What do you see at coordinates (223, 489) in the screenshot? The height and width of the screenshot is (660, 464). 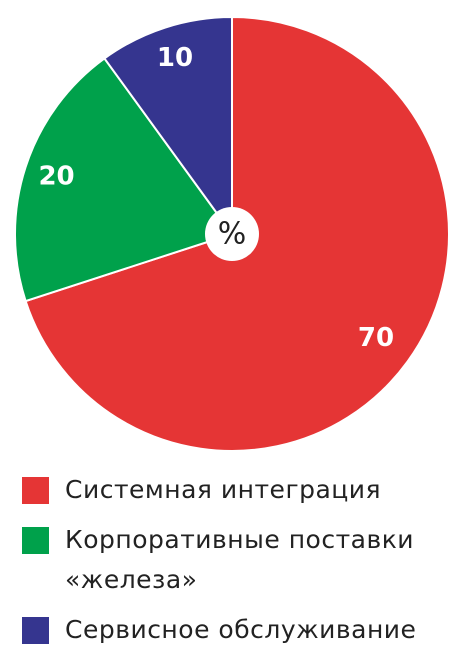 I see `legend-label: Системная интеграция` at bounding box center [223, 489].